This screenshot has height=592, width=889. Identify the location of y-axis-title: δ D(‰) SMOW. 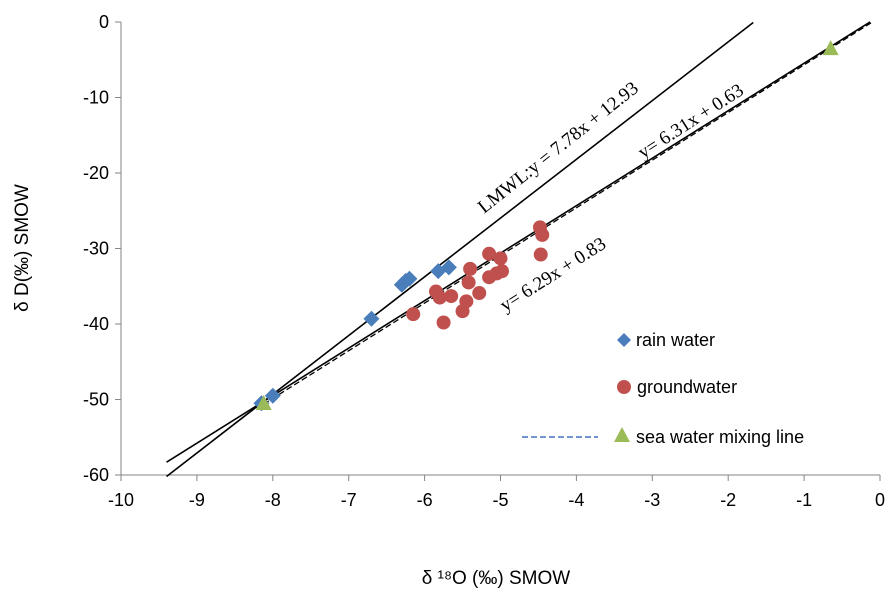
(22, 248).